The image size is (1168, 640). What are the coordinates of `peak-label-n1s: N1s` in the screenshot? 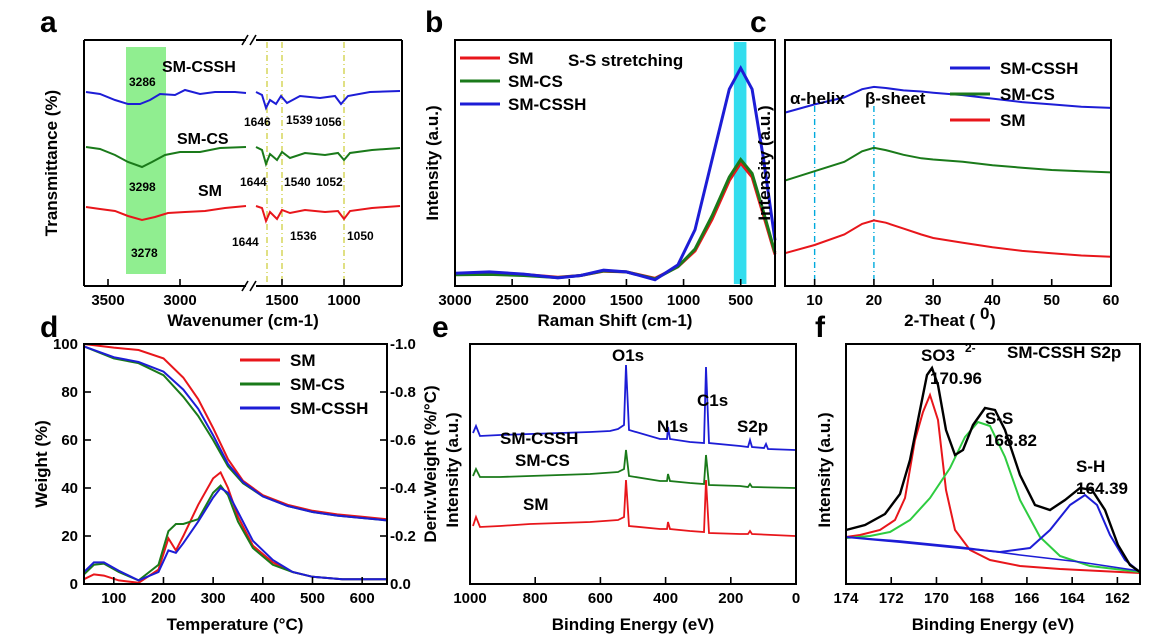 It's located at (672, 426).